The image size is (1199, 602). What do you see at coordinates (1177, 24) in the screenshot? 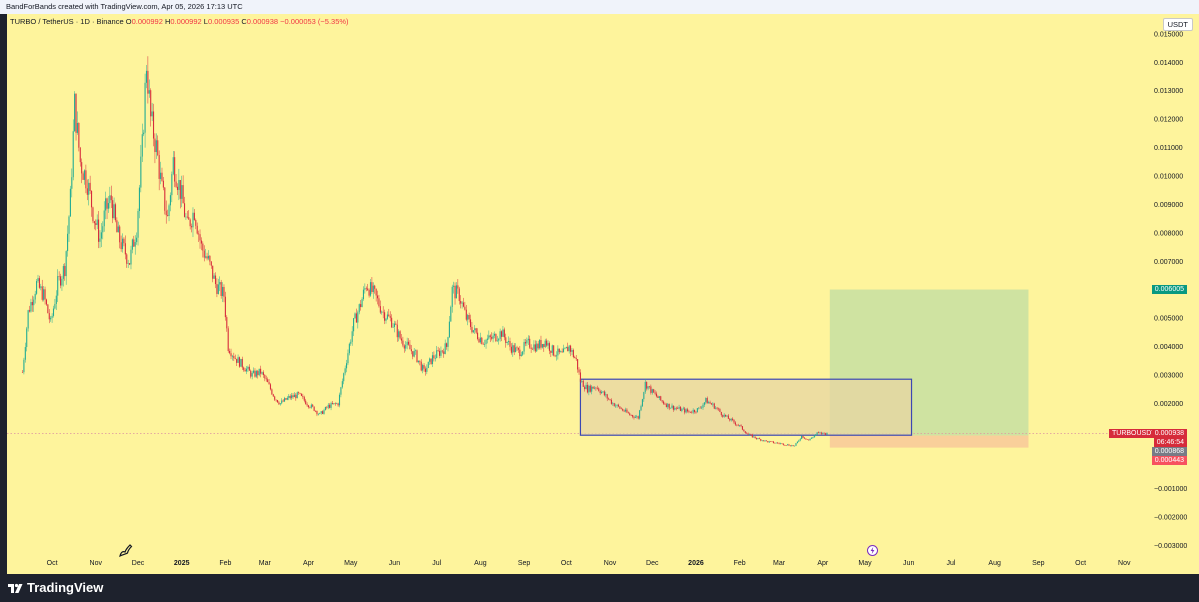
I see `currency-selector: USDT` at bounding box center [1177, 24].